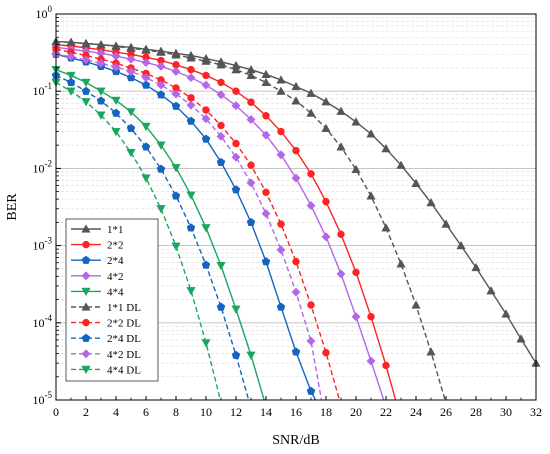 This screenshot has width=550, height=454. What do you see at coordinates (206, 412) in the screenshot?
I see `x-tick-label: 10` at bounding box center [206, 412].